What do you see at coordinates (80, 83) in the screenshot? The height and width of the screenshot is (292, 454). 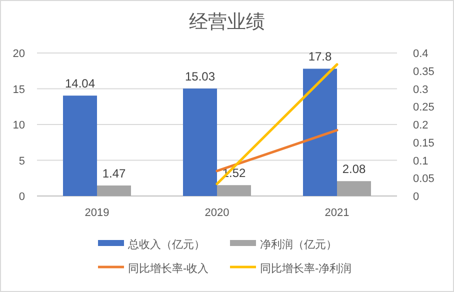 I see `data-label: 14.04` at bounding box center [80, 83].